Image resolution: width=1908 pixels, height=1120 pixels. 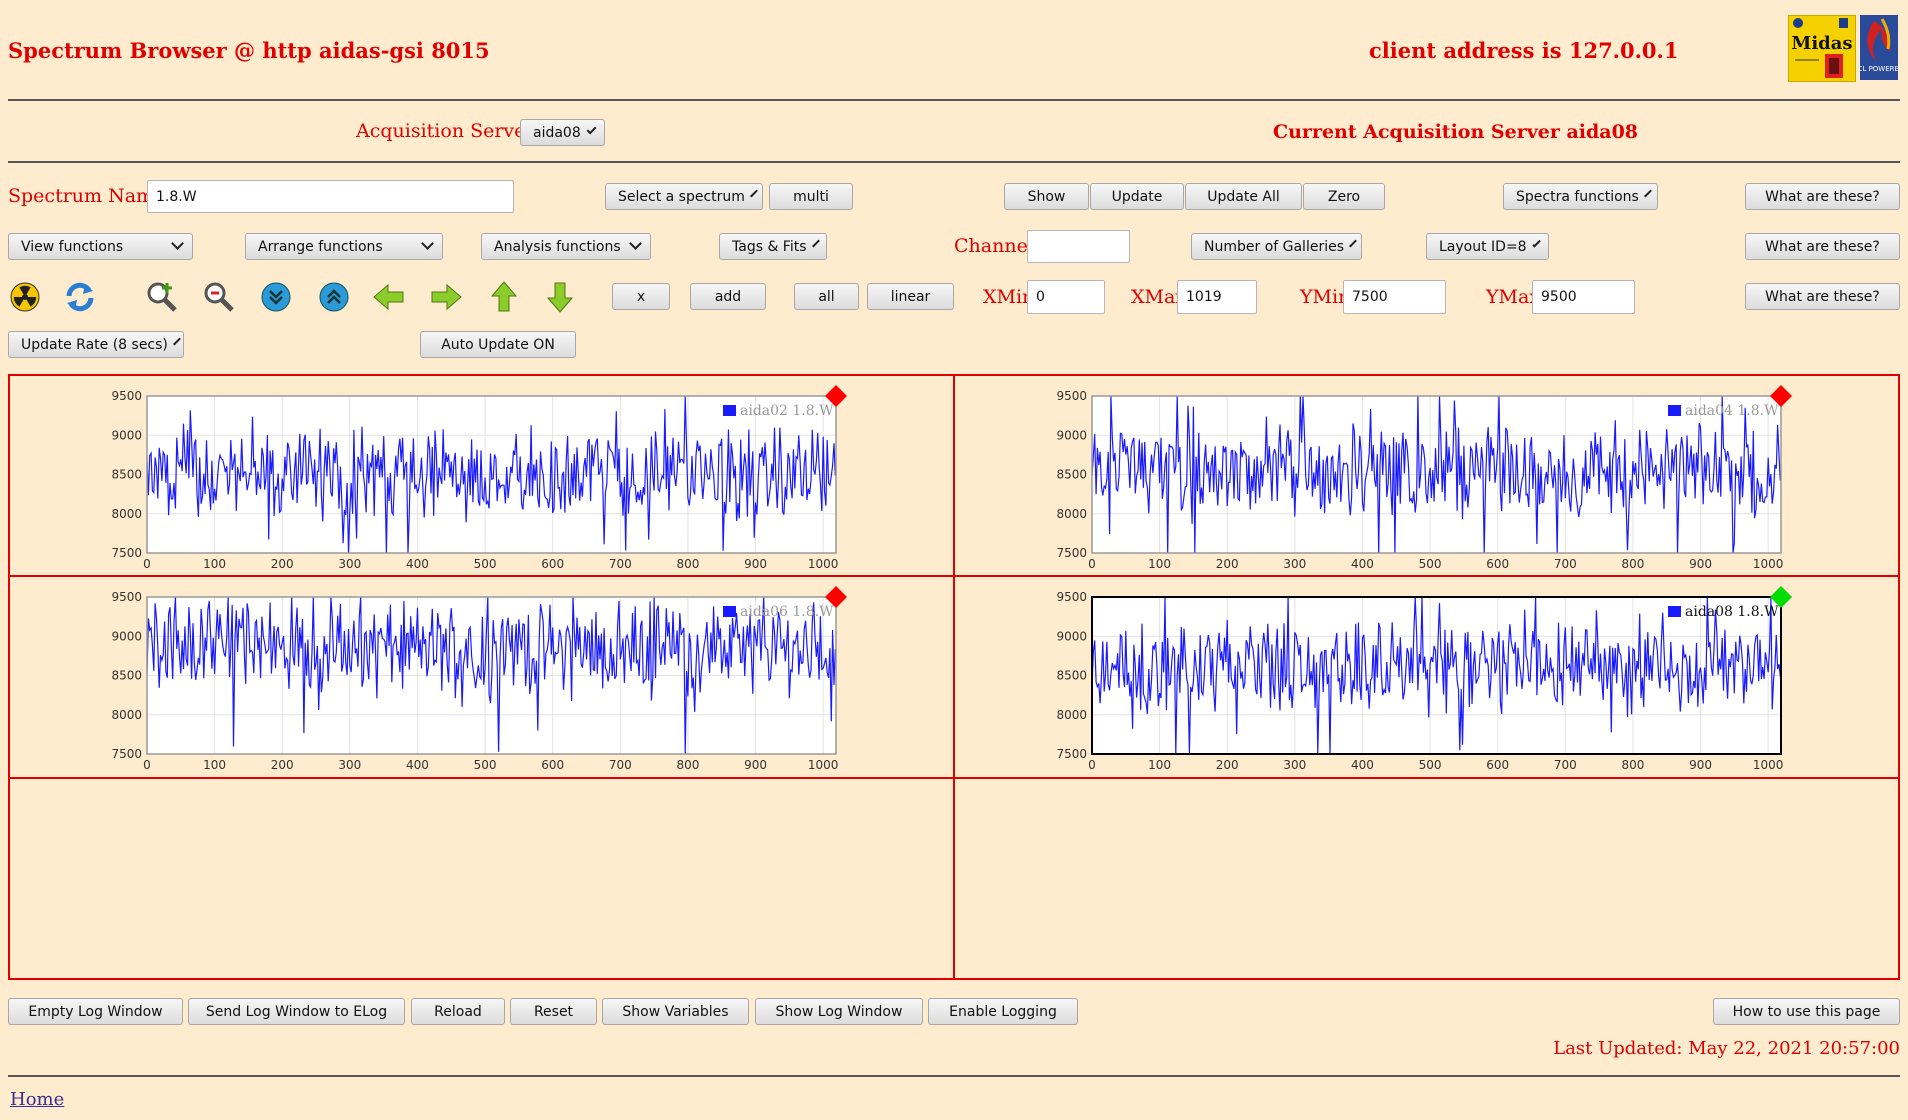 What do you see at coordinates (675, 1011) in the screenshot?
I see `show-variables-button: Show Variables` at bounding box center [675, 1011].